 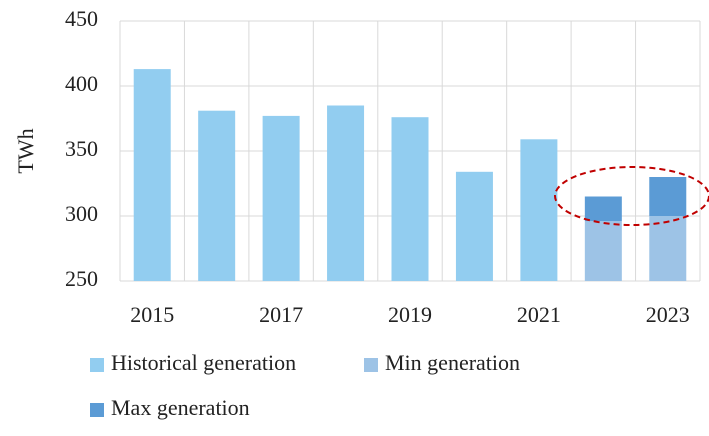 I want to click on highlight-ellipse, so click(x=631, y=196).